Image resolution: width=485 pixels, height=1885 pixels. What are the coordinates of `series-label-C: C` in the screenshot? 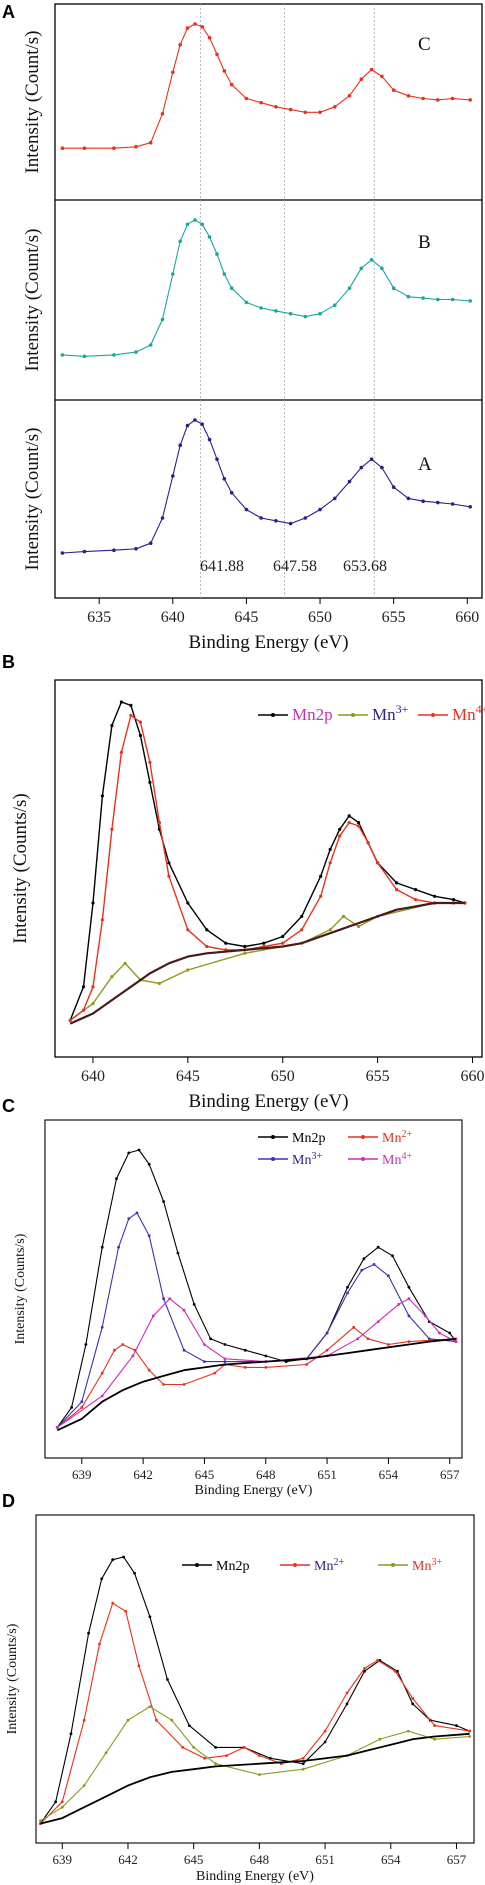 It's located at (424, 44).